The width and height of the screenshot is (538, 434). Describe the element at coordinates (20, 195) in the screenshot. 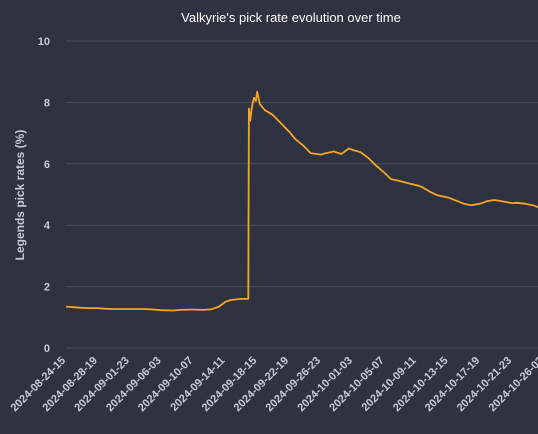

I see `y-axis-label: Legends pick rates (%)` at that location.